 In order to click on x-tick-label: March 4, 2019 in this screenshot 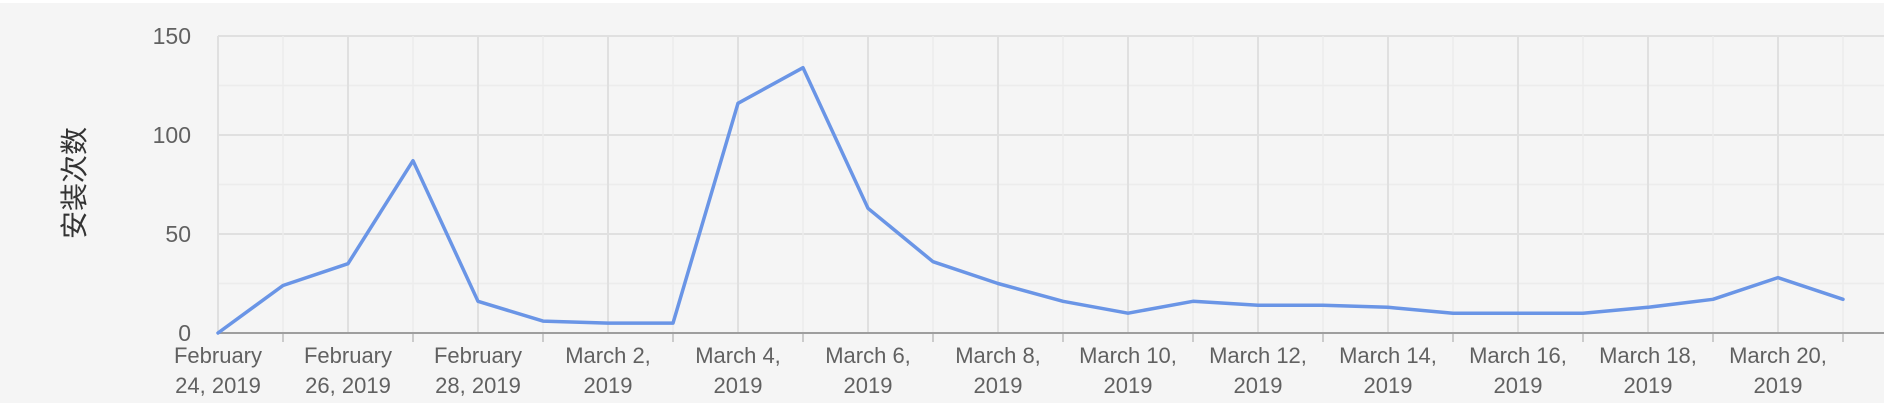, I will do `click(738, 370)`.